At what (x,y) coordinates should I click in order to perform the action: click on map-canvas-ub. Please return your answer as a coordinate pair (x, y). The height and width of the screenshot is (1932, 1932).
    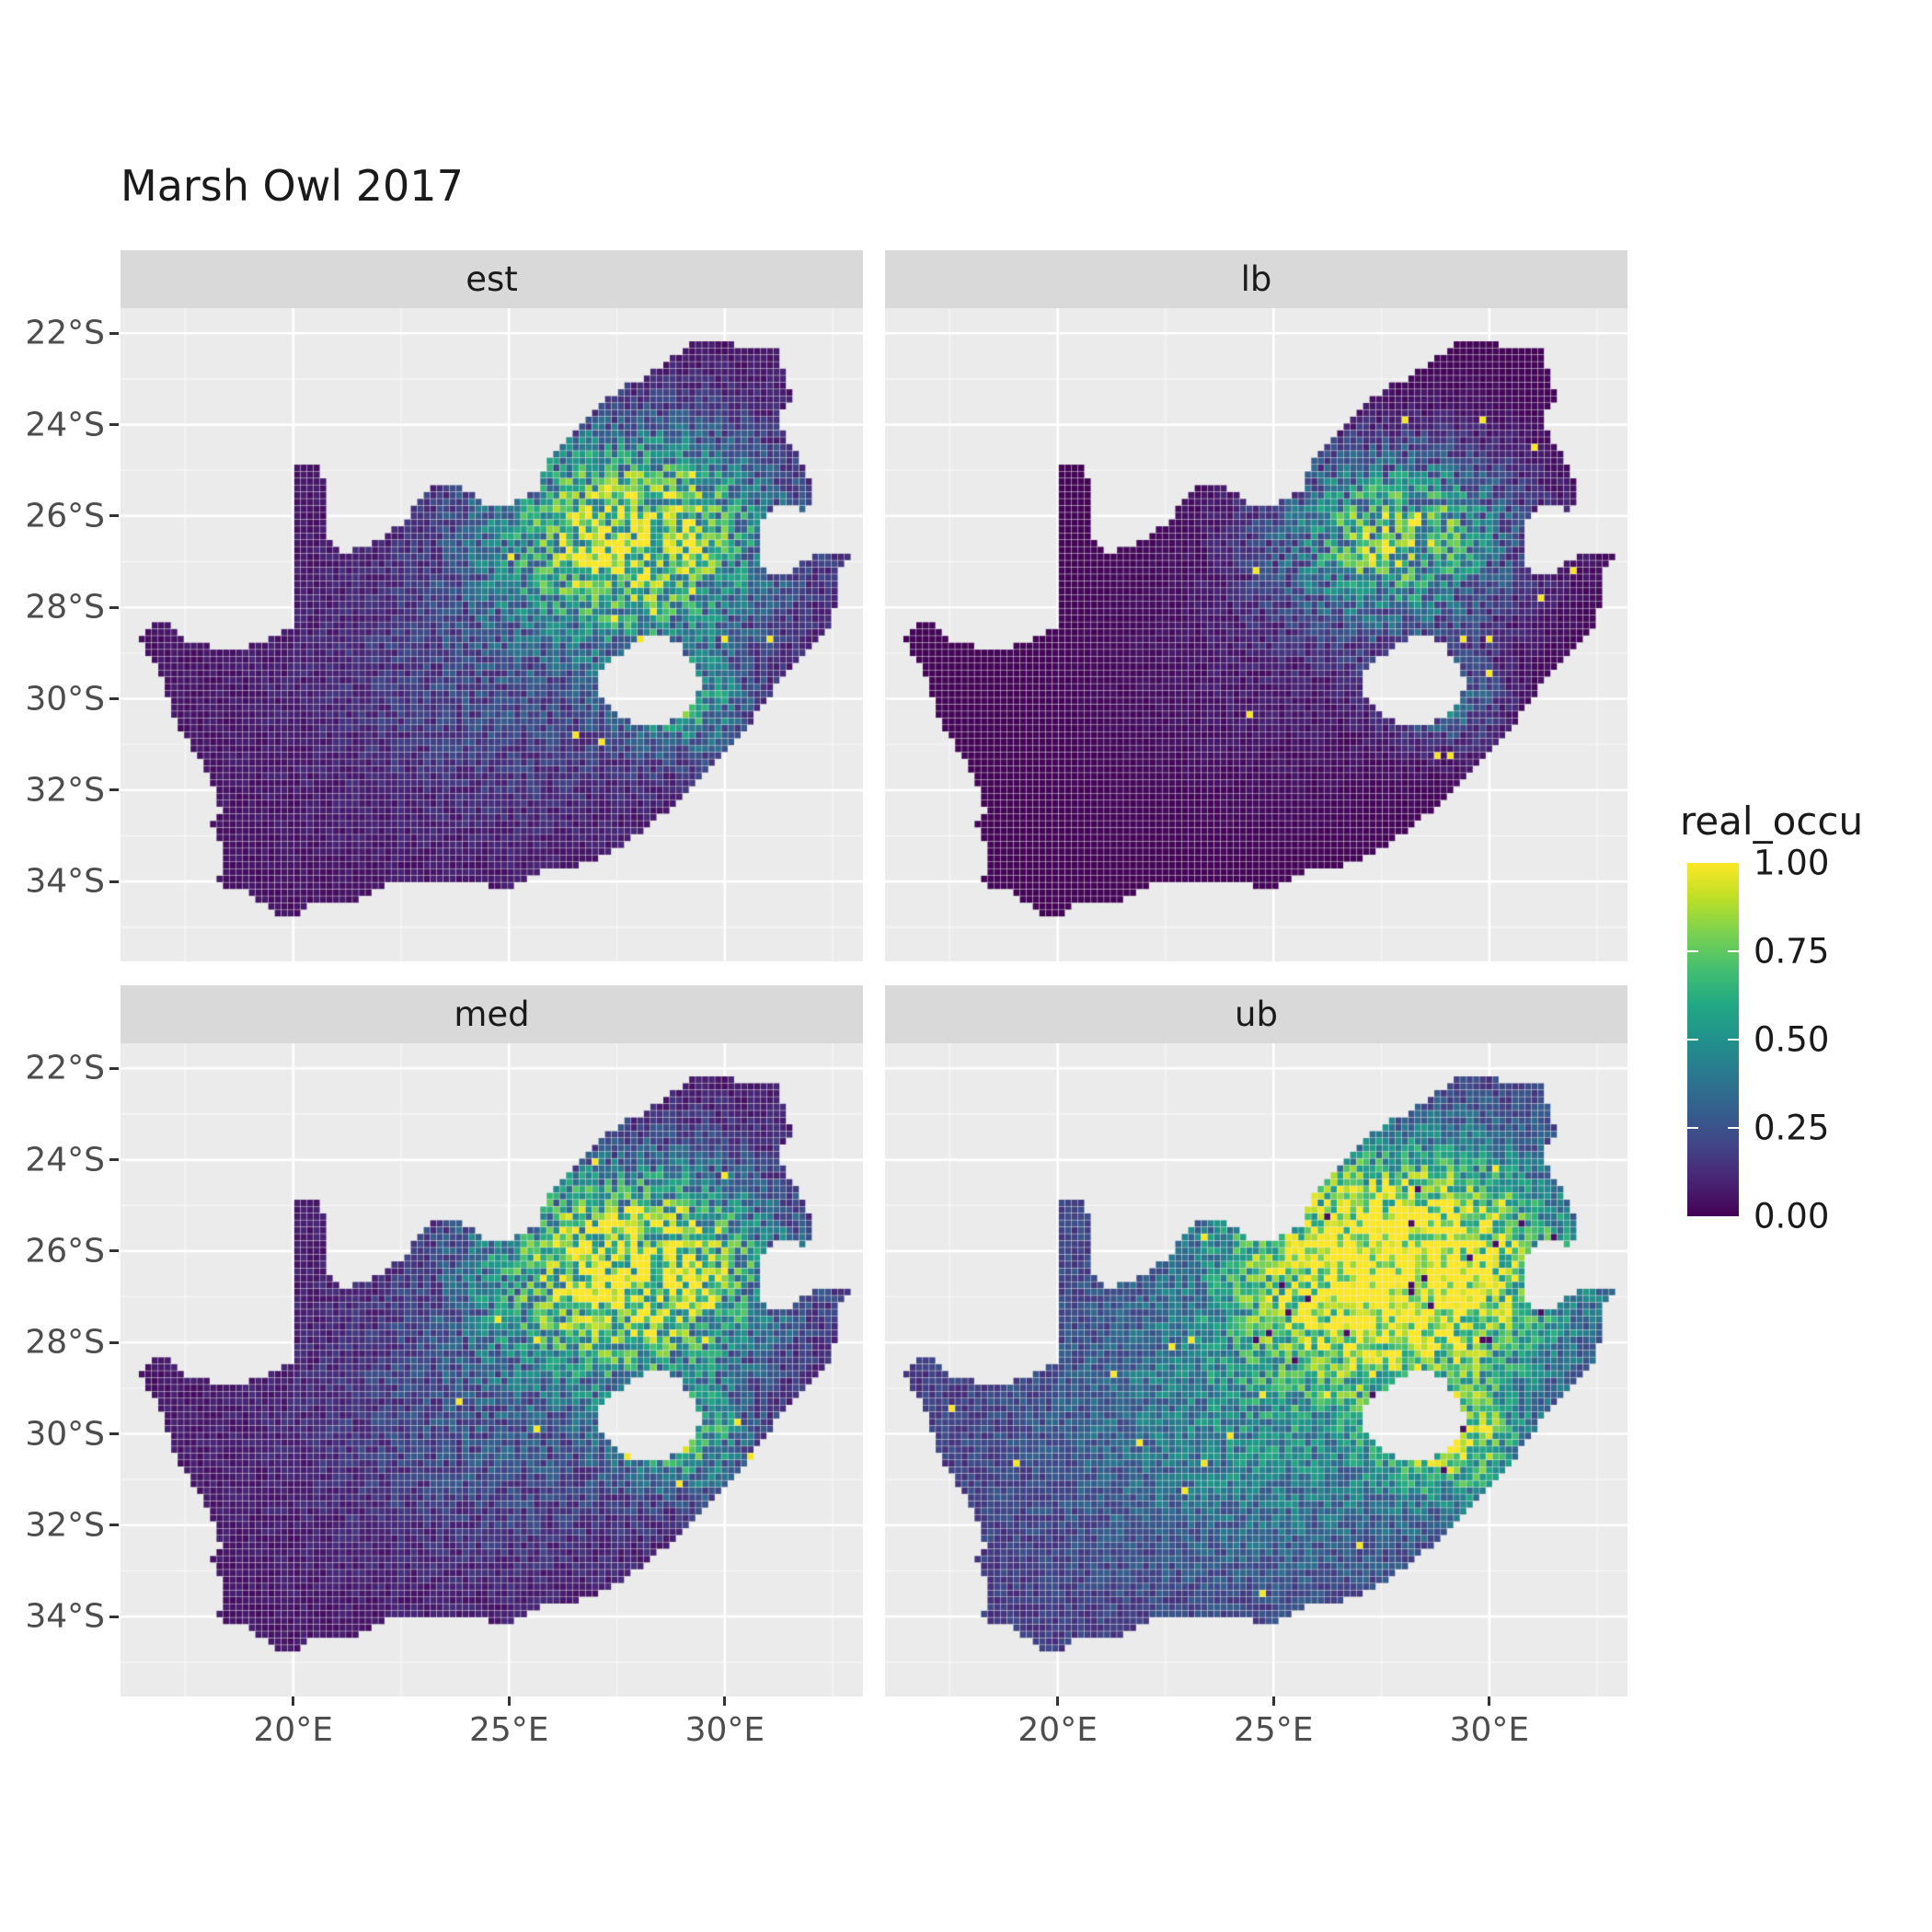
    Looking at the image, I should click on (1256, 1369).